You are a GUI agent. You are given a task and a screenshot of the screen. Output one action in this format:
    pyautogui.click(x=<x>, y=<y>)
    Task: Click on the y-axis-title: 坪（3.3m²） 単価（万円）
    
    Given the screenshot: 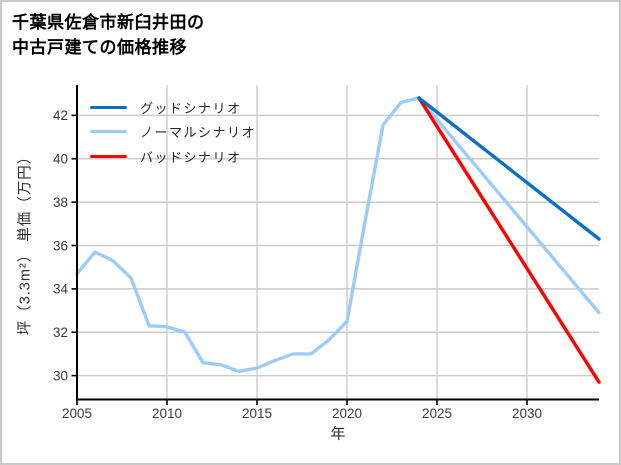 What is the action you would take?
    pyautogui.click(x=25, y=242)
    